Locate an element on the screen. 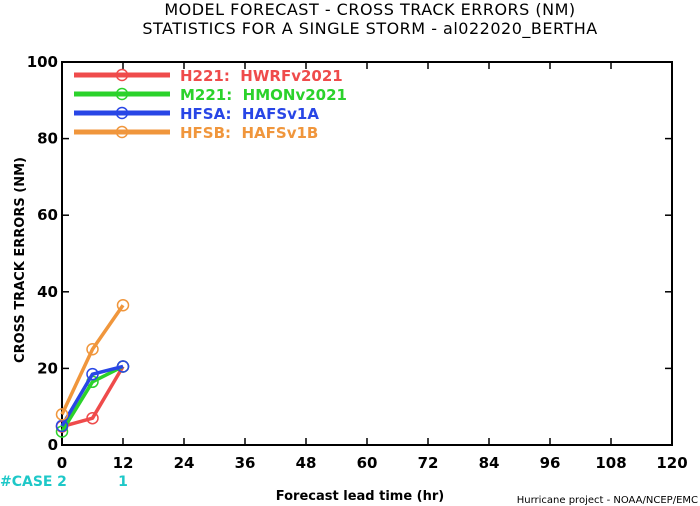 The image size is (700, 506). credit-text: Hurricane project - NOAA/NCEP/EMC is located at coordinates (607, 500).